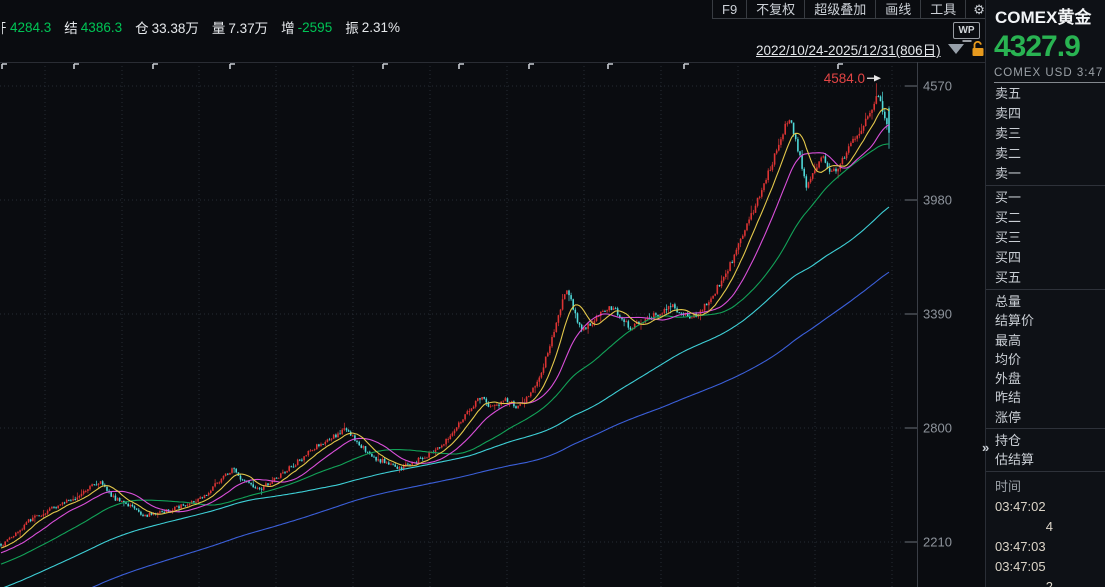 Image resolution: width=1105 pixels, height=587 pixels. I want to click on date-range-link: 2022/10/24-2025/12/31(806日), so click(848, 50).